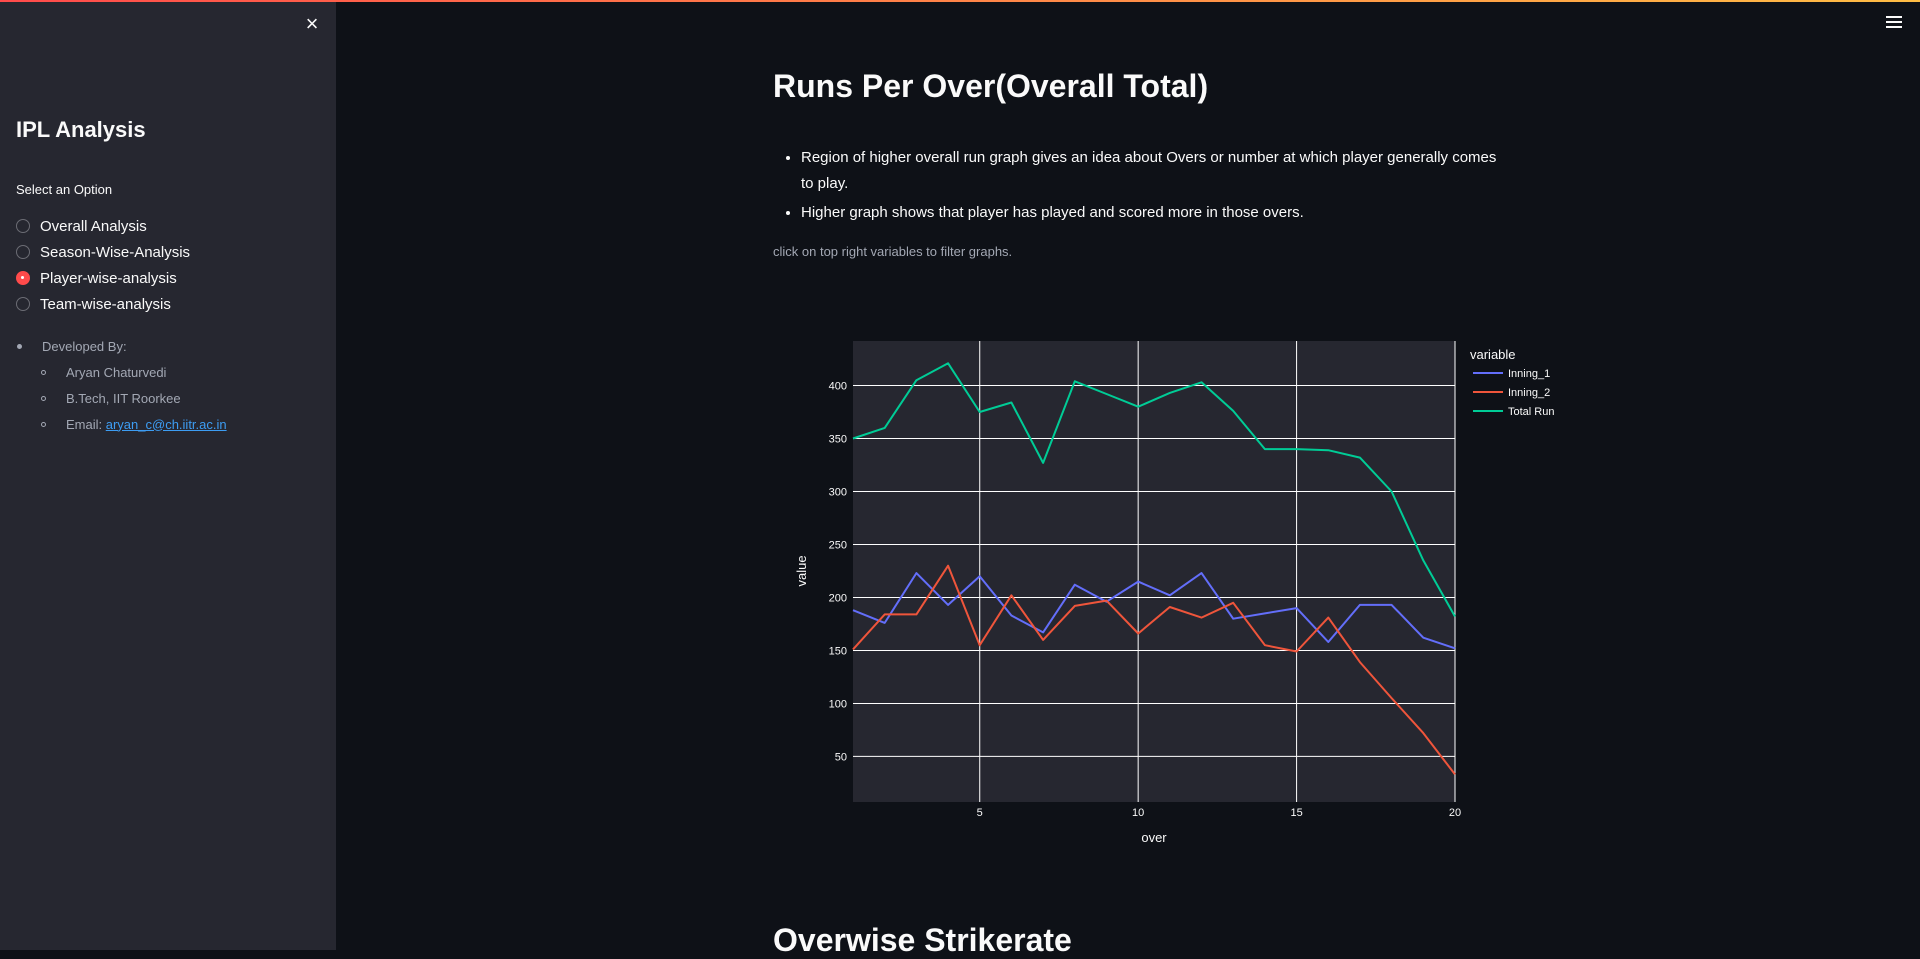 The width and height of the screenshot is (1920, 959). What do you see at coordinates (93, 226) in the screenshot?
I see `radio-label: Overall Analysis` at bounding box center [93, 226].